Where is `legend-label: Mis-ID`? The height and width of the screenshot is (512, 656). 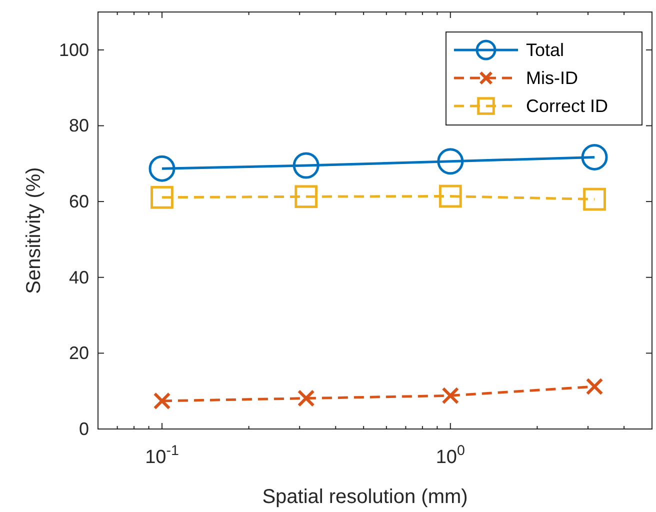
legend-label: Mis-ID is located at coordinates (552, 78).